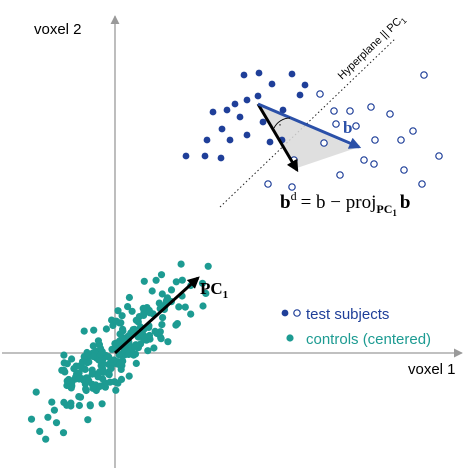 Image resolution: width=474 pixels, height=476 pixels. What do you see at coordinates (432, 369) in the screenshot?
I see `x-axis-label: voxel 1` at bounding box center [432, 369].